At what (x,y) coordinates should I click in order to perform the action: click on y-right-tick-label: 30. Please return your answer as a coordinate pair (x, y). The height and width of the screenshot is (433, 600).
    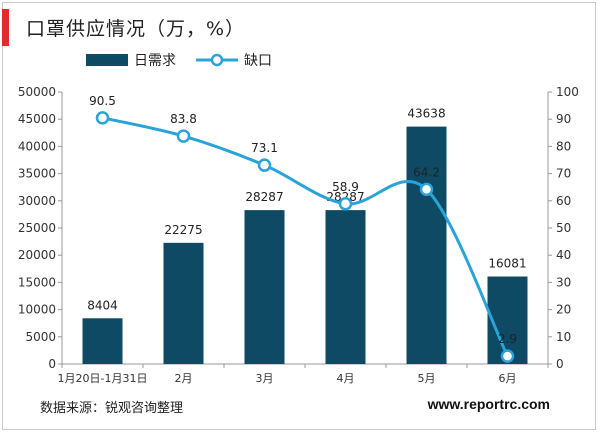
    Looking at the image, I should click on (563, 282).